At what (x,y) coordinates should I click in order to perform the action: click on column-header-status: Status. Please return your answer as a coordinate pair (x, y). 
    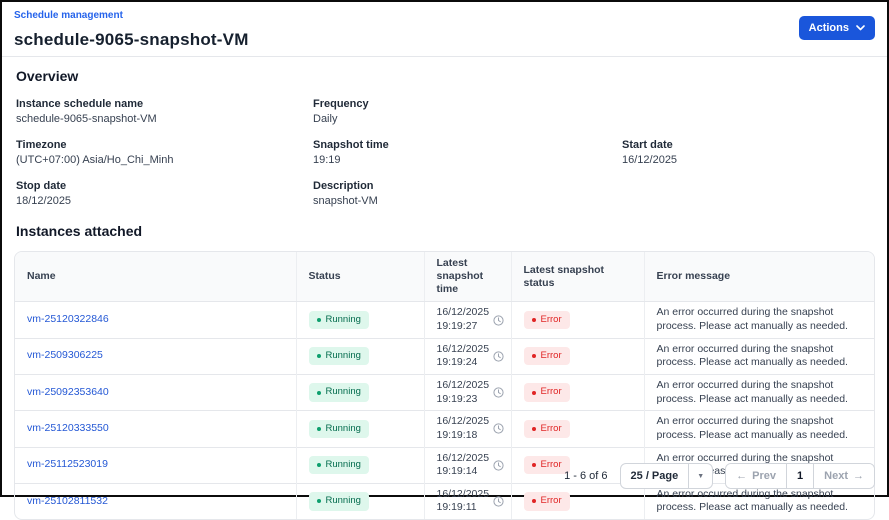
    Looking at the image, I should click on (359, 277).